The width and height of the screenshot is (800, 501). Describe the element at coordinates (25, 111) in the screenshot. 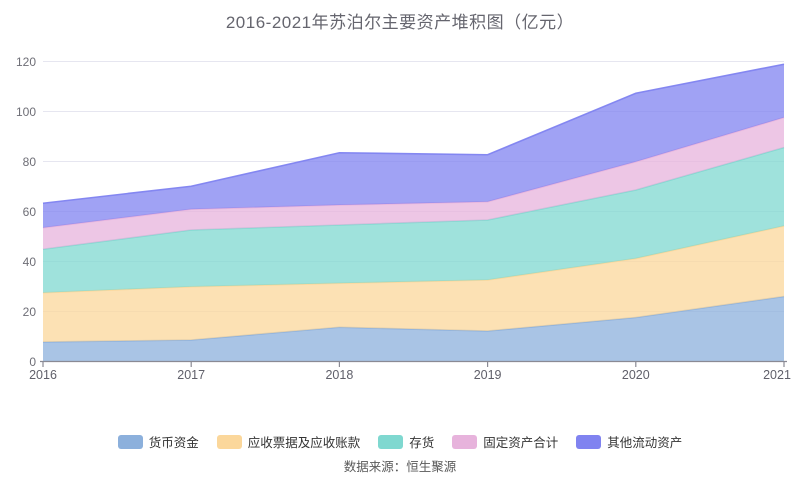

I see `y-axis-label-100: 100` at that location.